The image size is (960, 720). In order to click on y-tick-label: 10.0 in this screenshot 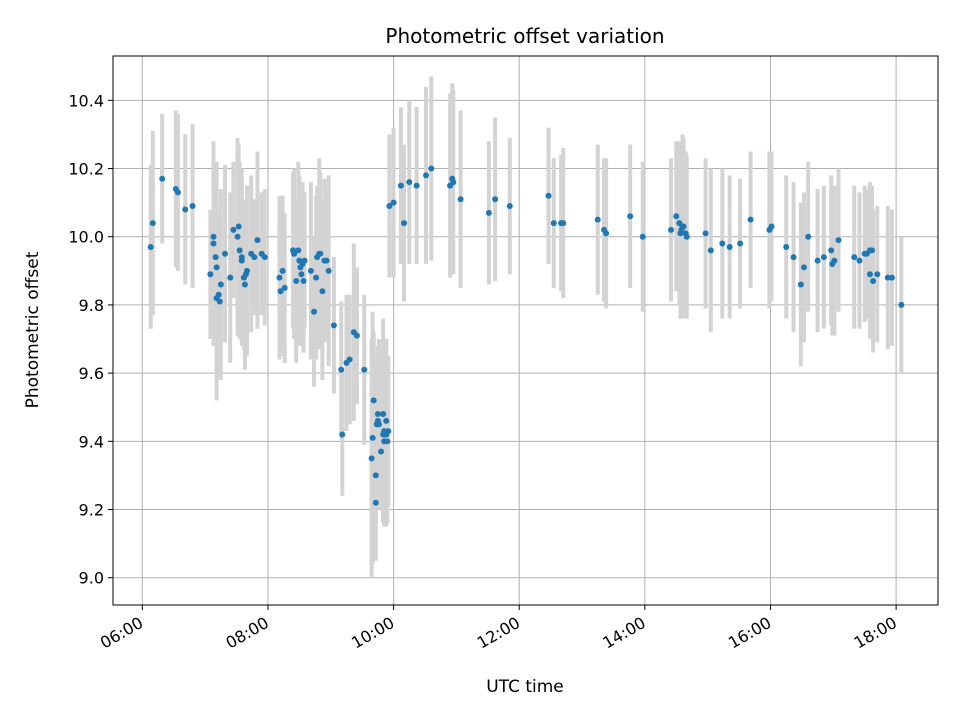, I will do `click(86, 237)`.